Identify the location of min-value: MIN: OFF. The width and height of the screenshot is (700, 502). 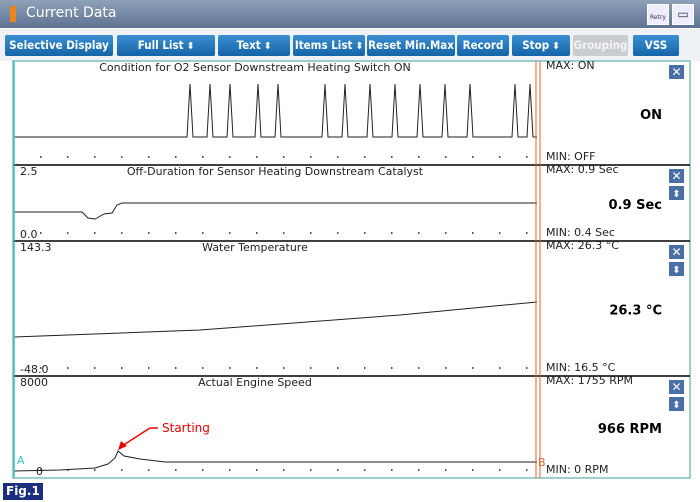
(570, 156).